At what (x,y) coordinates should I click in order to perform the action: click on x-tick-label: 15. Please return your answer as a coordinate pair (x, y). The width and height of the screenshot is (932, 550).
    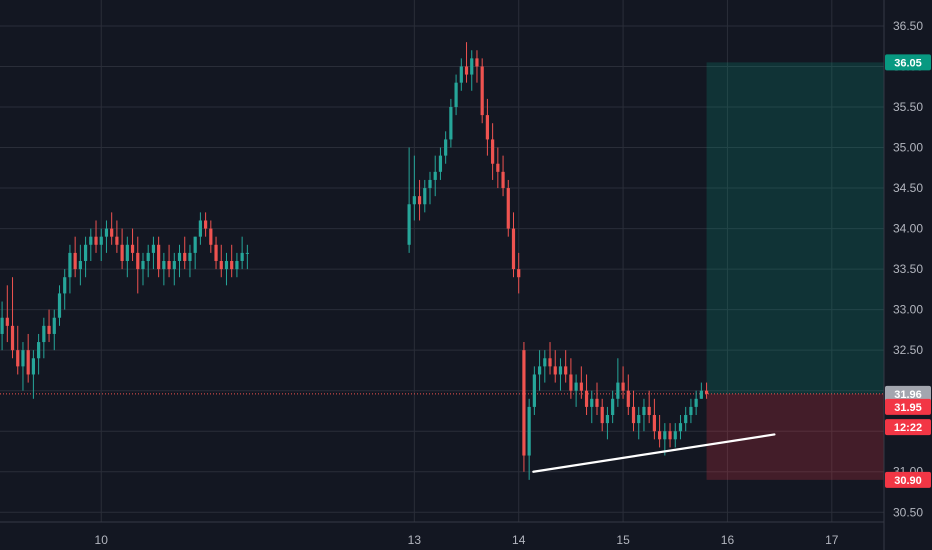
    Looking at the image, I should click on (623, 540).